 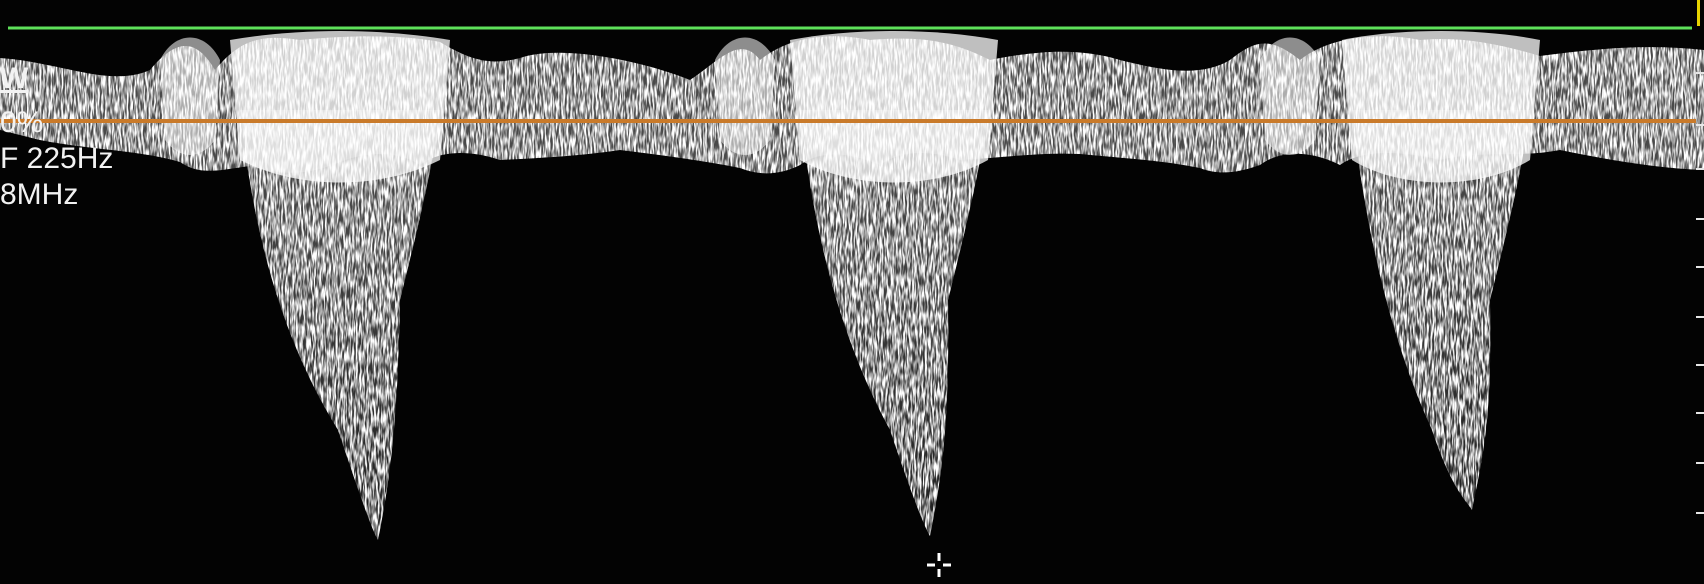 What do you see at coordinates (22, 122) in the screenshot?
I see `gain-label: 0%` at bounding box center [22, 122].